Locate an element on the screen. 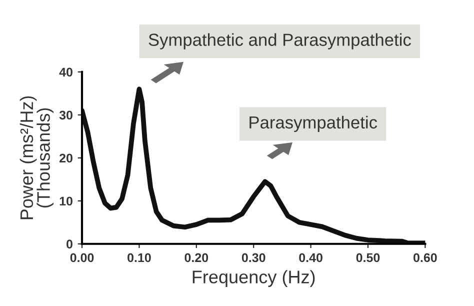 This screenshot has width=474, height=306. annotation: Parasympathetic is located at coordinates (314, 124).